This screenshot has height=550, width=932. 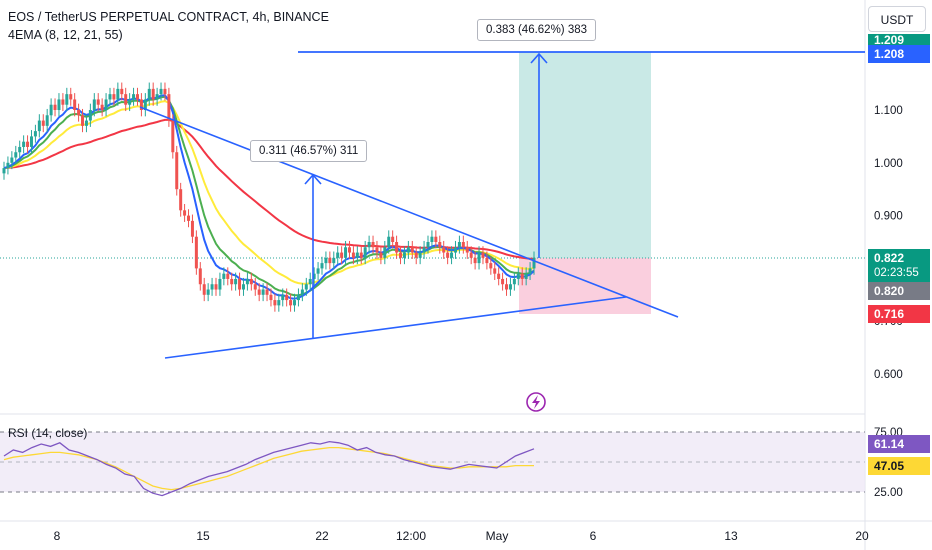 What do you see at coordinates (899, 444) in the screenshot?
I see `rsi-value-box: 61.14` at bounding box center [899, 444].